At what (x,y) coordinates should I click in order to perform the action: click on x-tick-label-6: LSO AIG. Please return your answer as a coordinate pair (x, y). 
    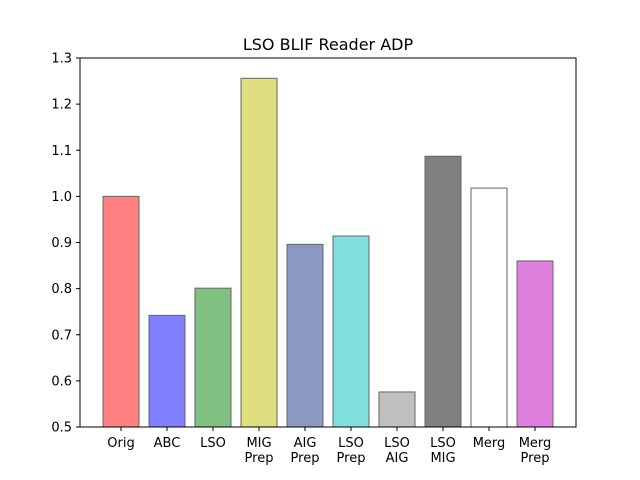
    Looking at the image, I should click on (397, 451).